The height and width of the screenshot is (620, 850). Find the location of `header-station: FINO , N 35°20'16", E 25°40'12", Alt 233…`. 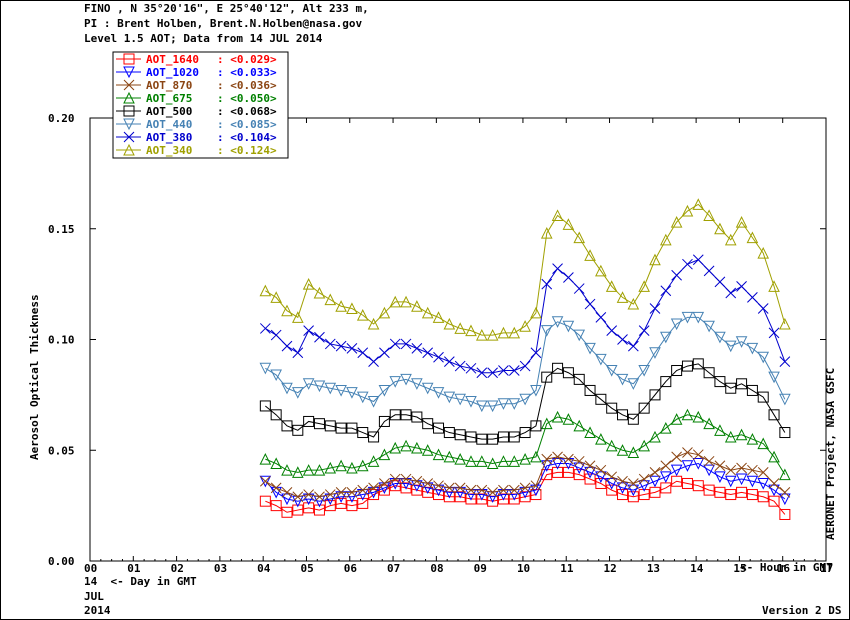

header-station: FINO , N 35°20'16", E 25°40'12", Alt 233… is located at coordinates (226, 8).